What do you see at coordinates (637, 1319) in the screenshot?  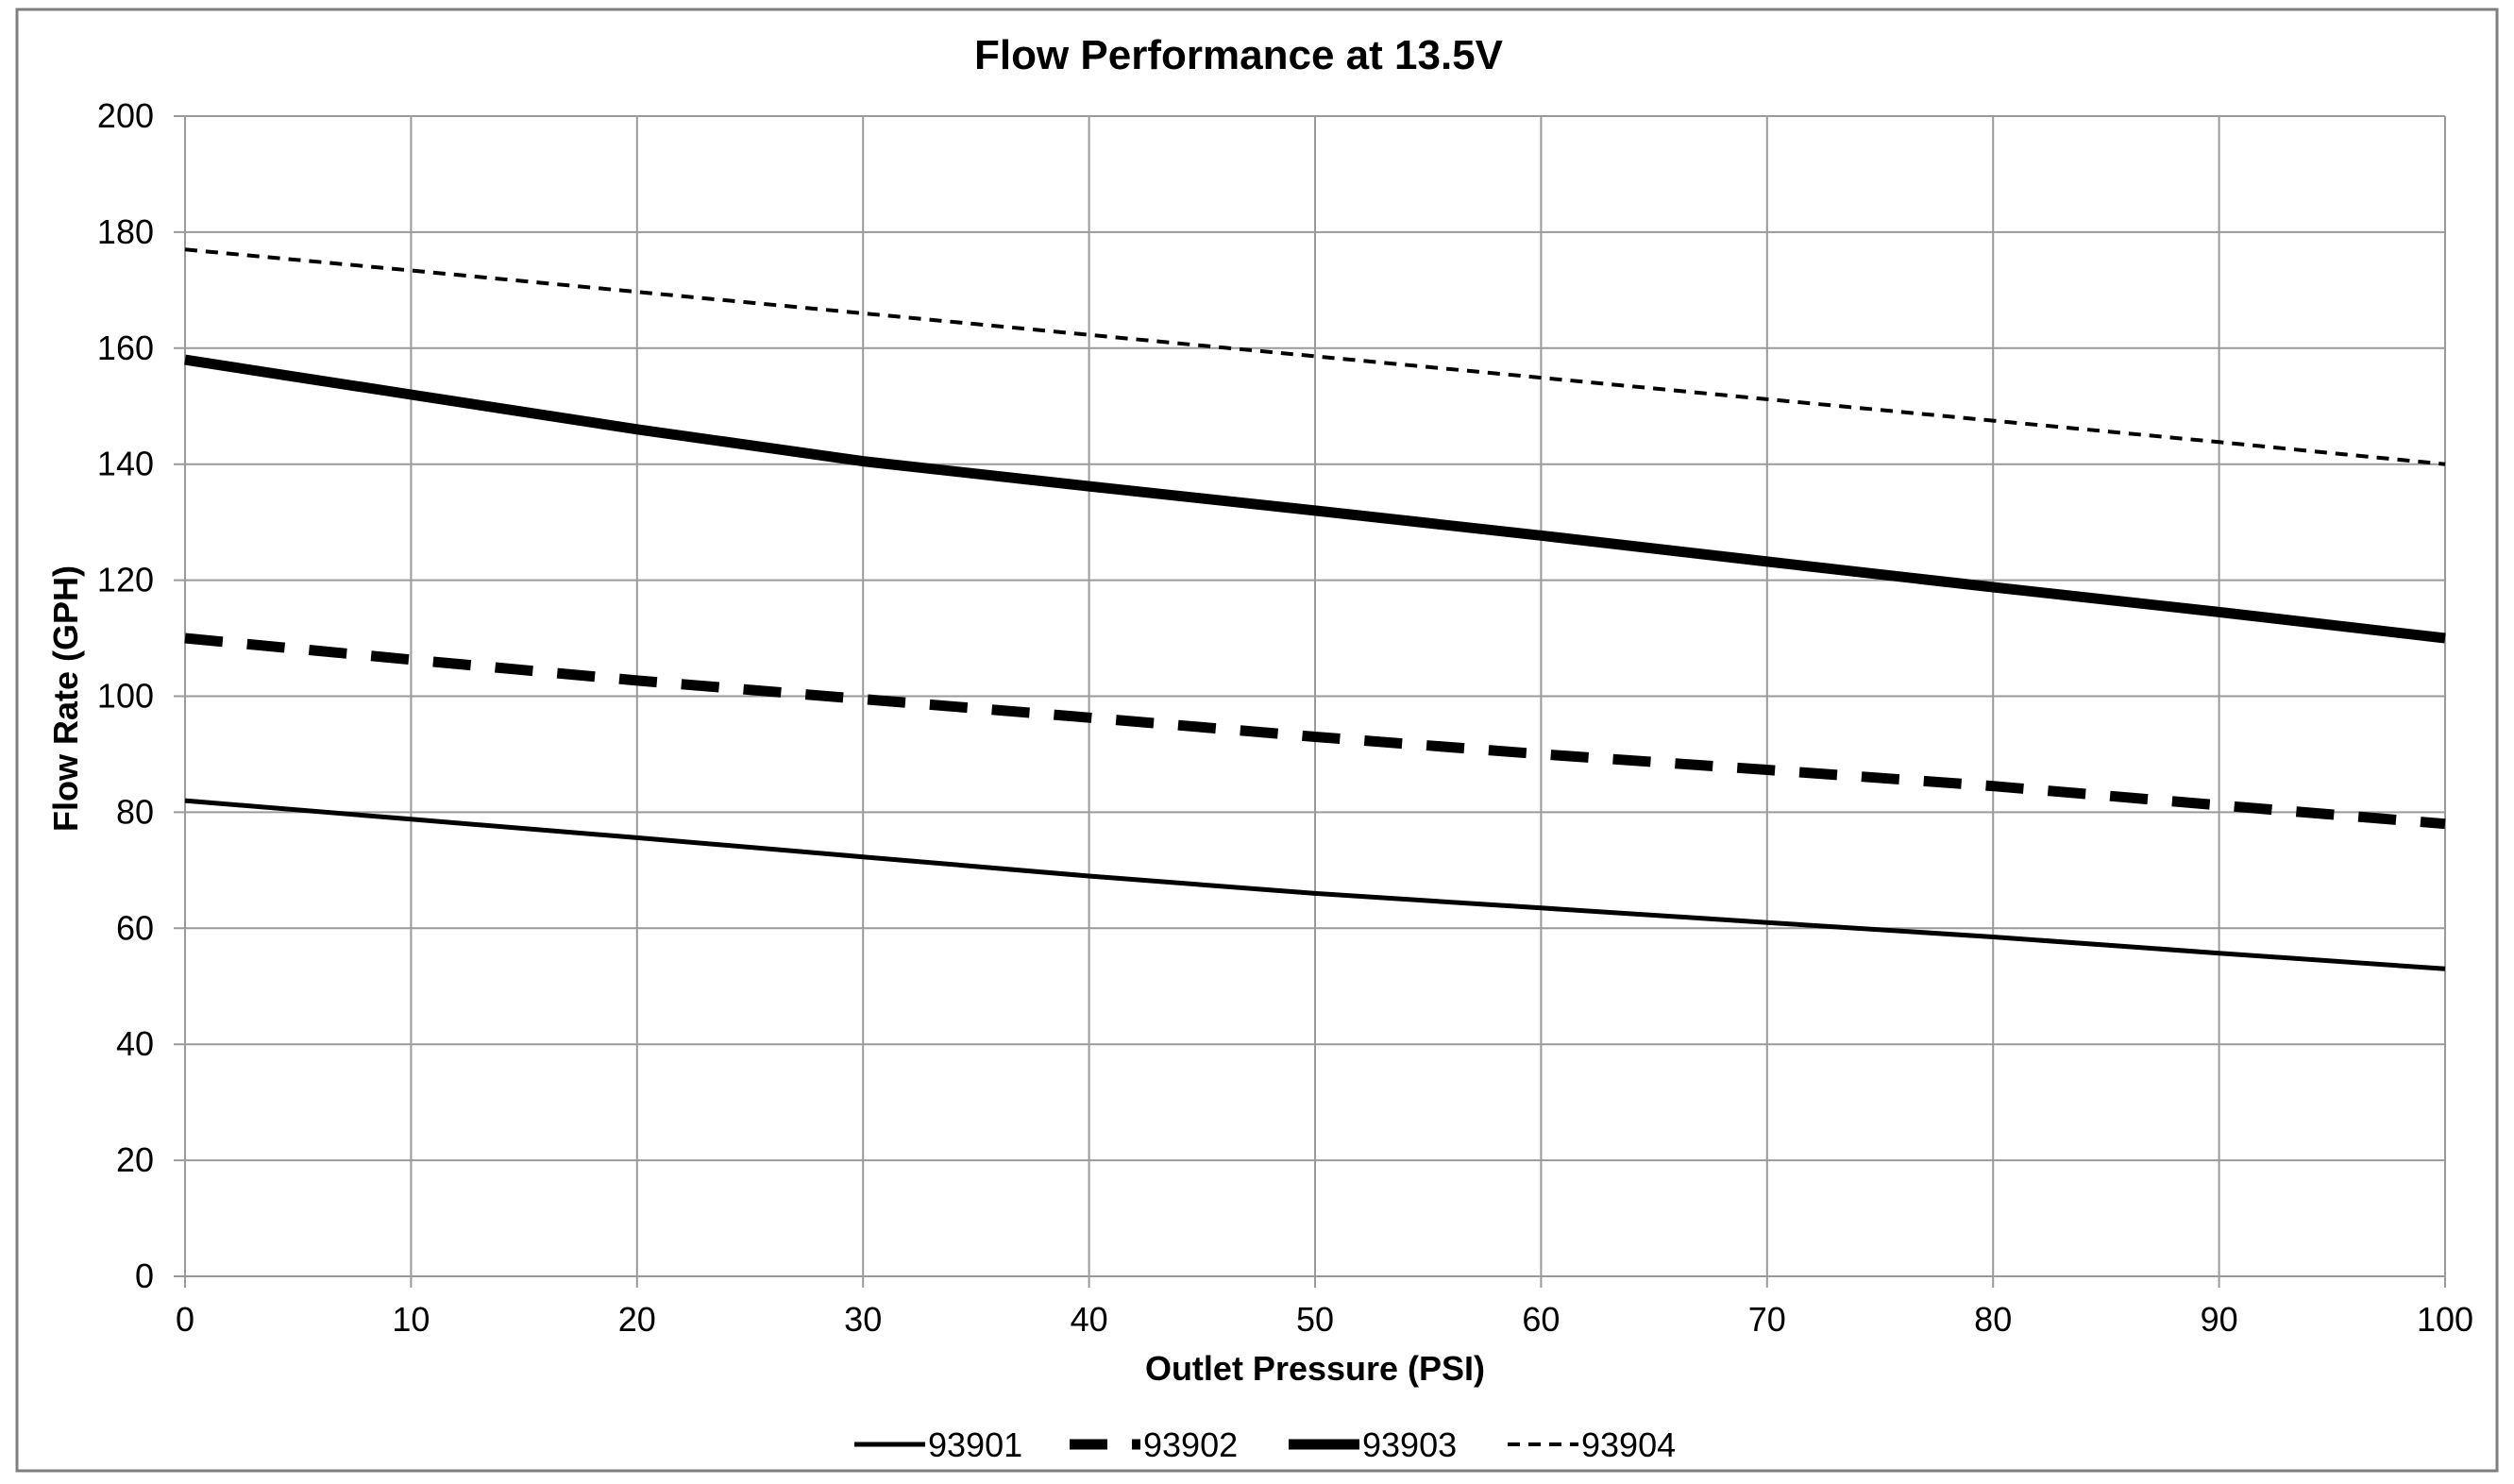 I see `x-tick-label: 20` at bounding box center [637, 1319].